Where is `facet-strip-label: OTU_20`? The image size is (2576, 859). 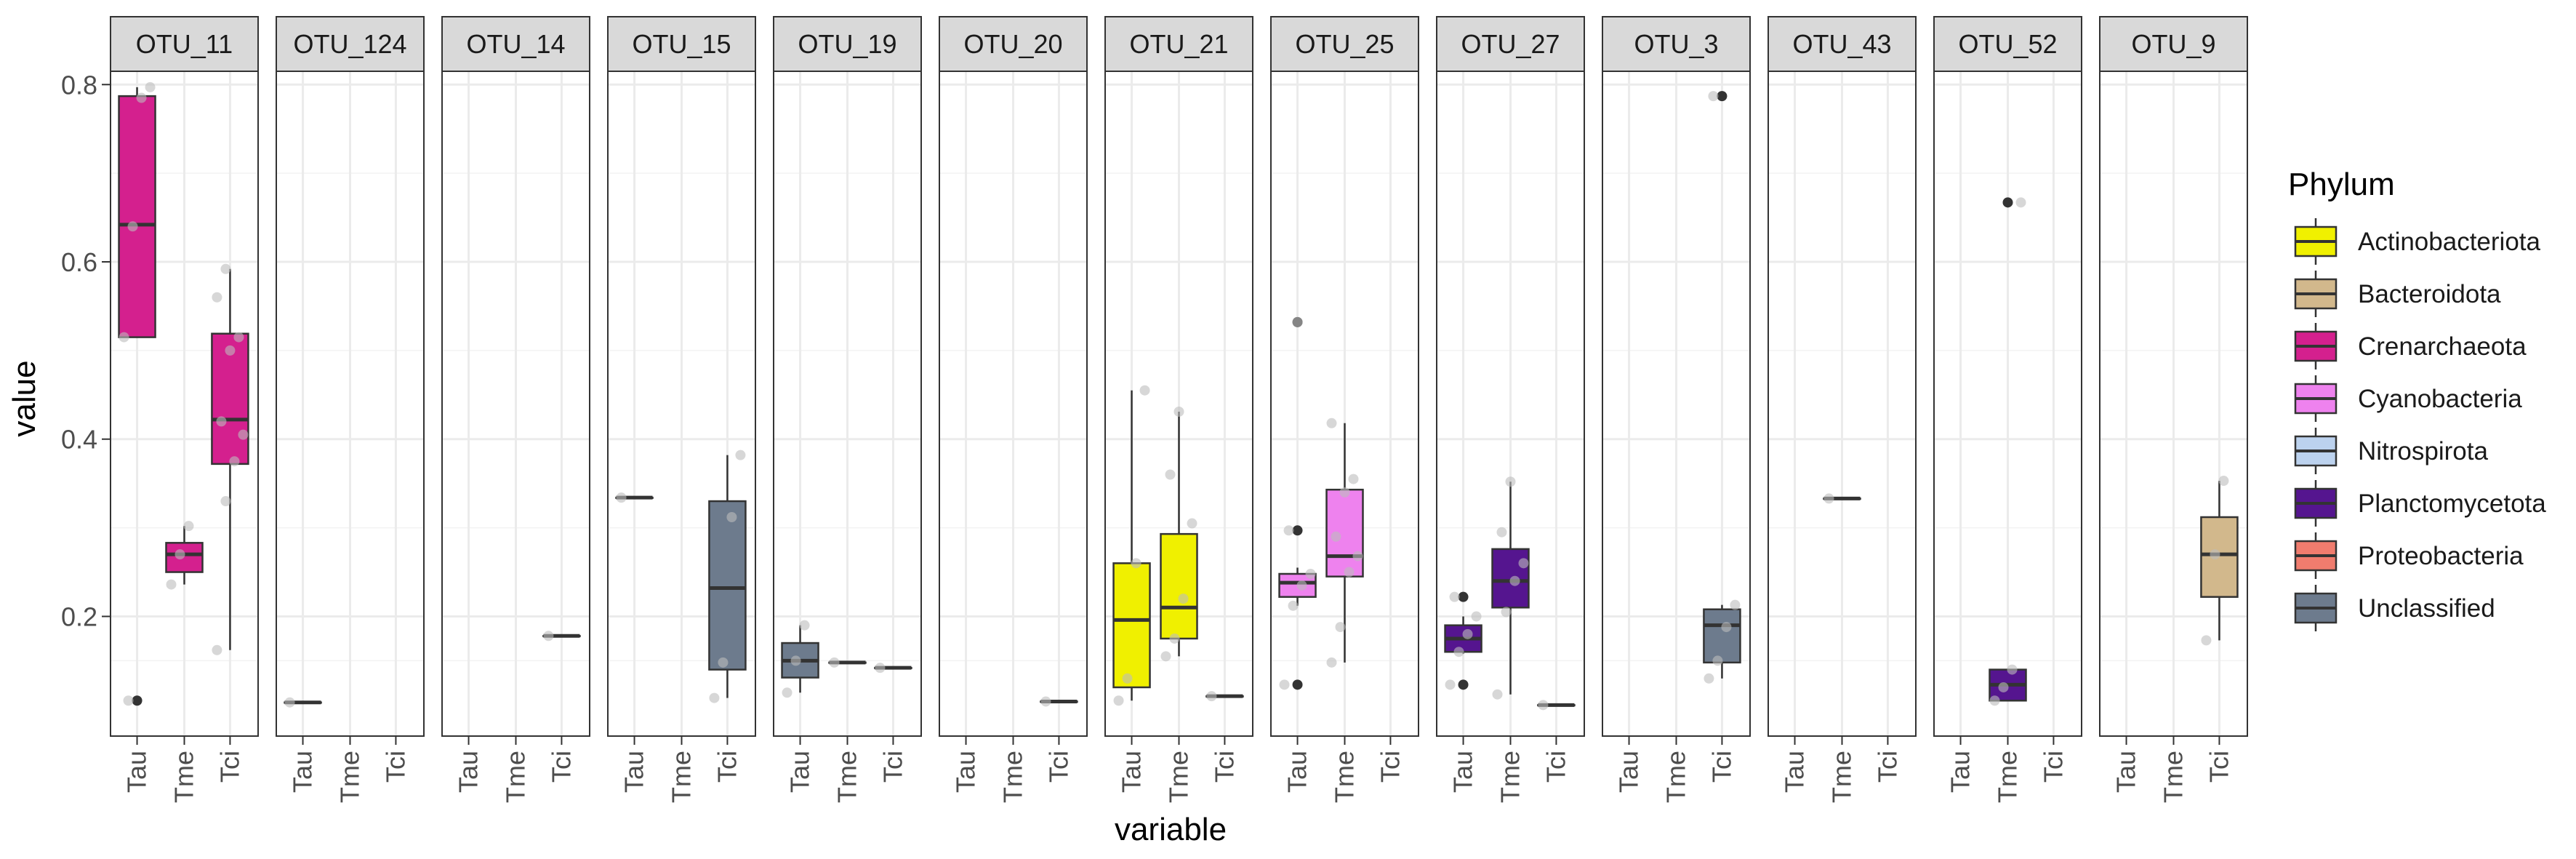
facet-strip-label: OTU_20 is located at coordinates (1013, 44).